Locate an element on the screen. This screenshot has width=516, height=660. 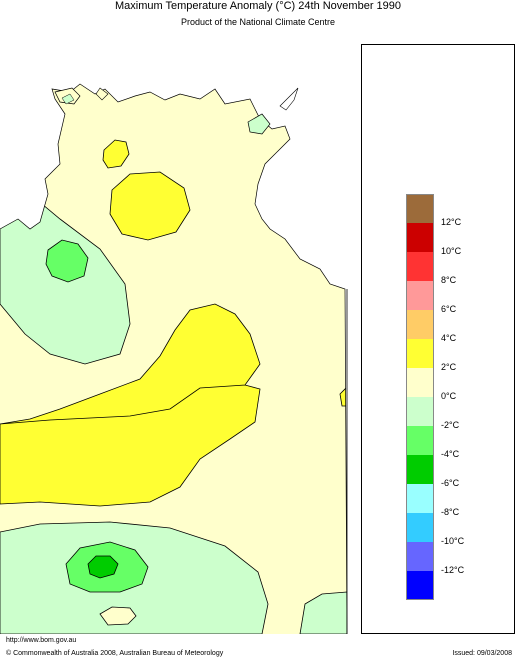
footer-url: http://www.bom.gov.au is located at coordinates (41, 640).